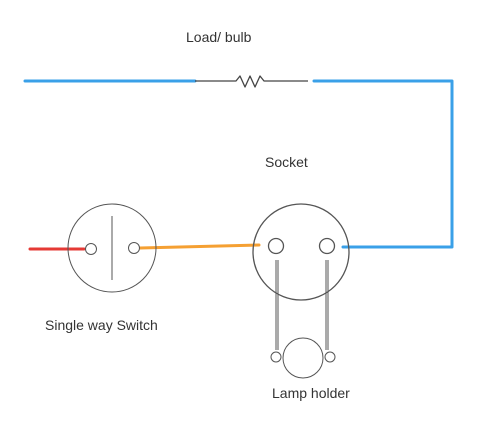  I want to click on lamp-holder-icon, so click(303, 358).